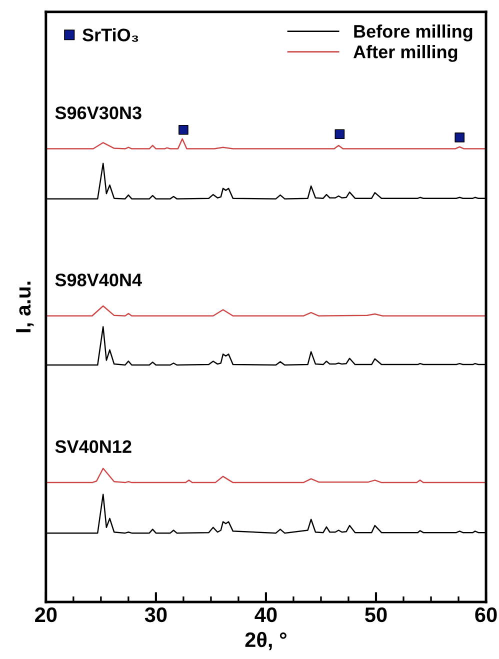 The height and width of the screenshot is (659, 499). What do you see at coordinates (98, 280) in the screenshot?
I see `annotation: S98V40N4` at bounding box center [98, 280].